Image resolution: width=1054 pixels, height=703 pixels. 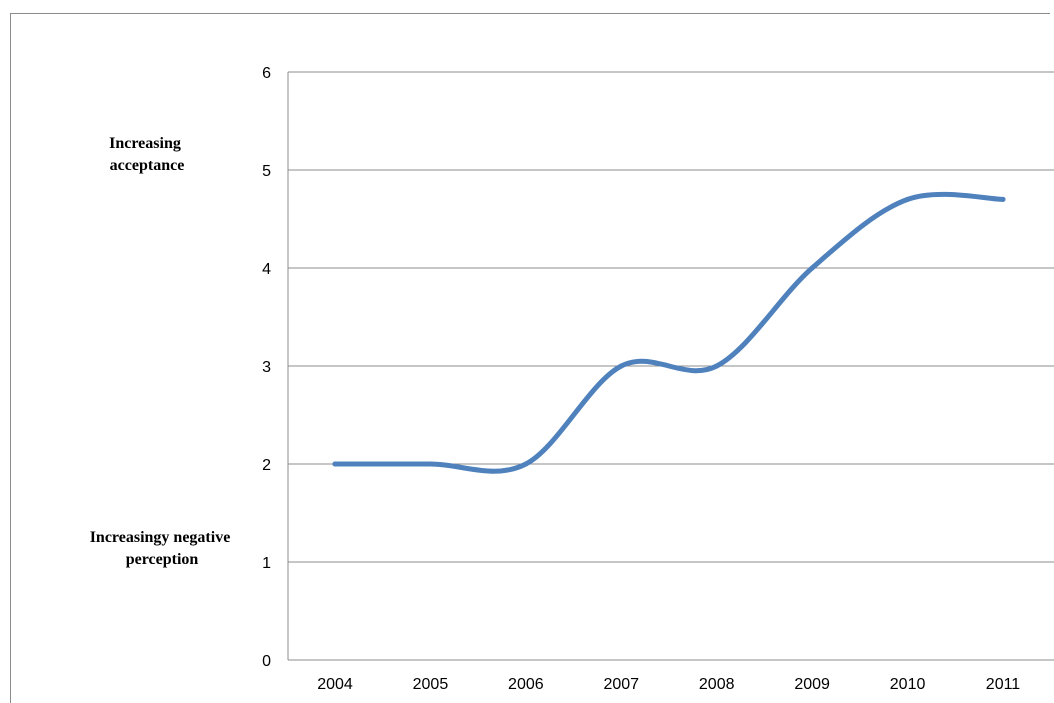 I want to click on data-point-2009, so click(x=812, y=268).